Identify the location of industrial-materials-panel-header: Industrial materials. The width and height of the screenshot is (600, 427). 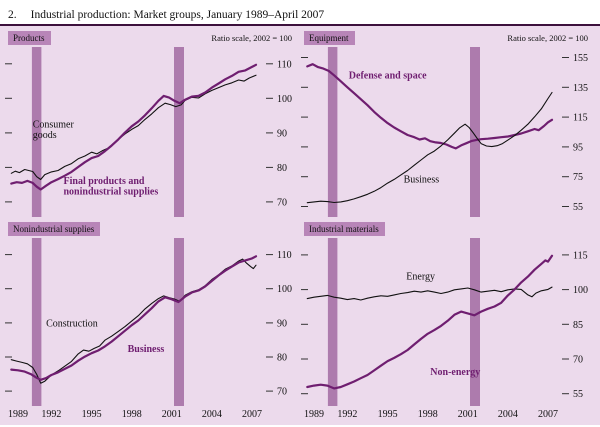
(449, 229).